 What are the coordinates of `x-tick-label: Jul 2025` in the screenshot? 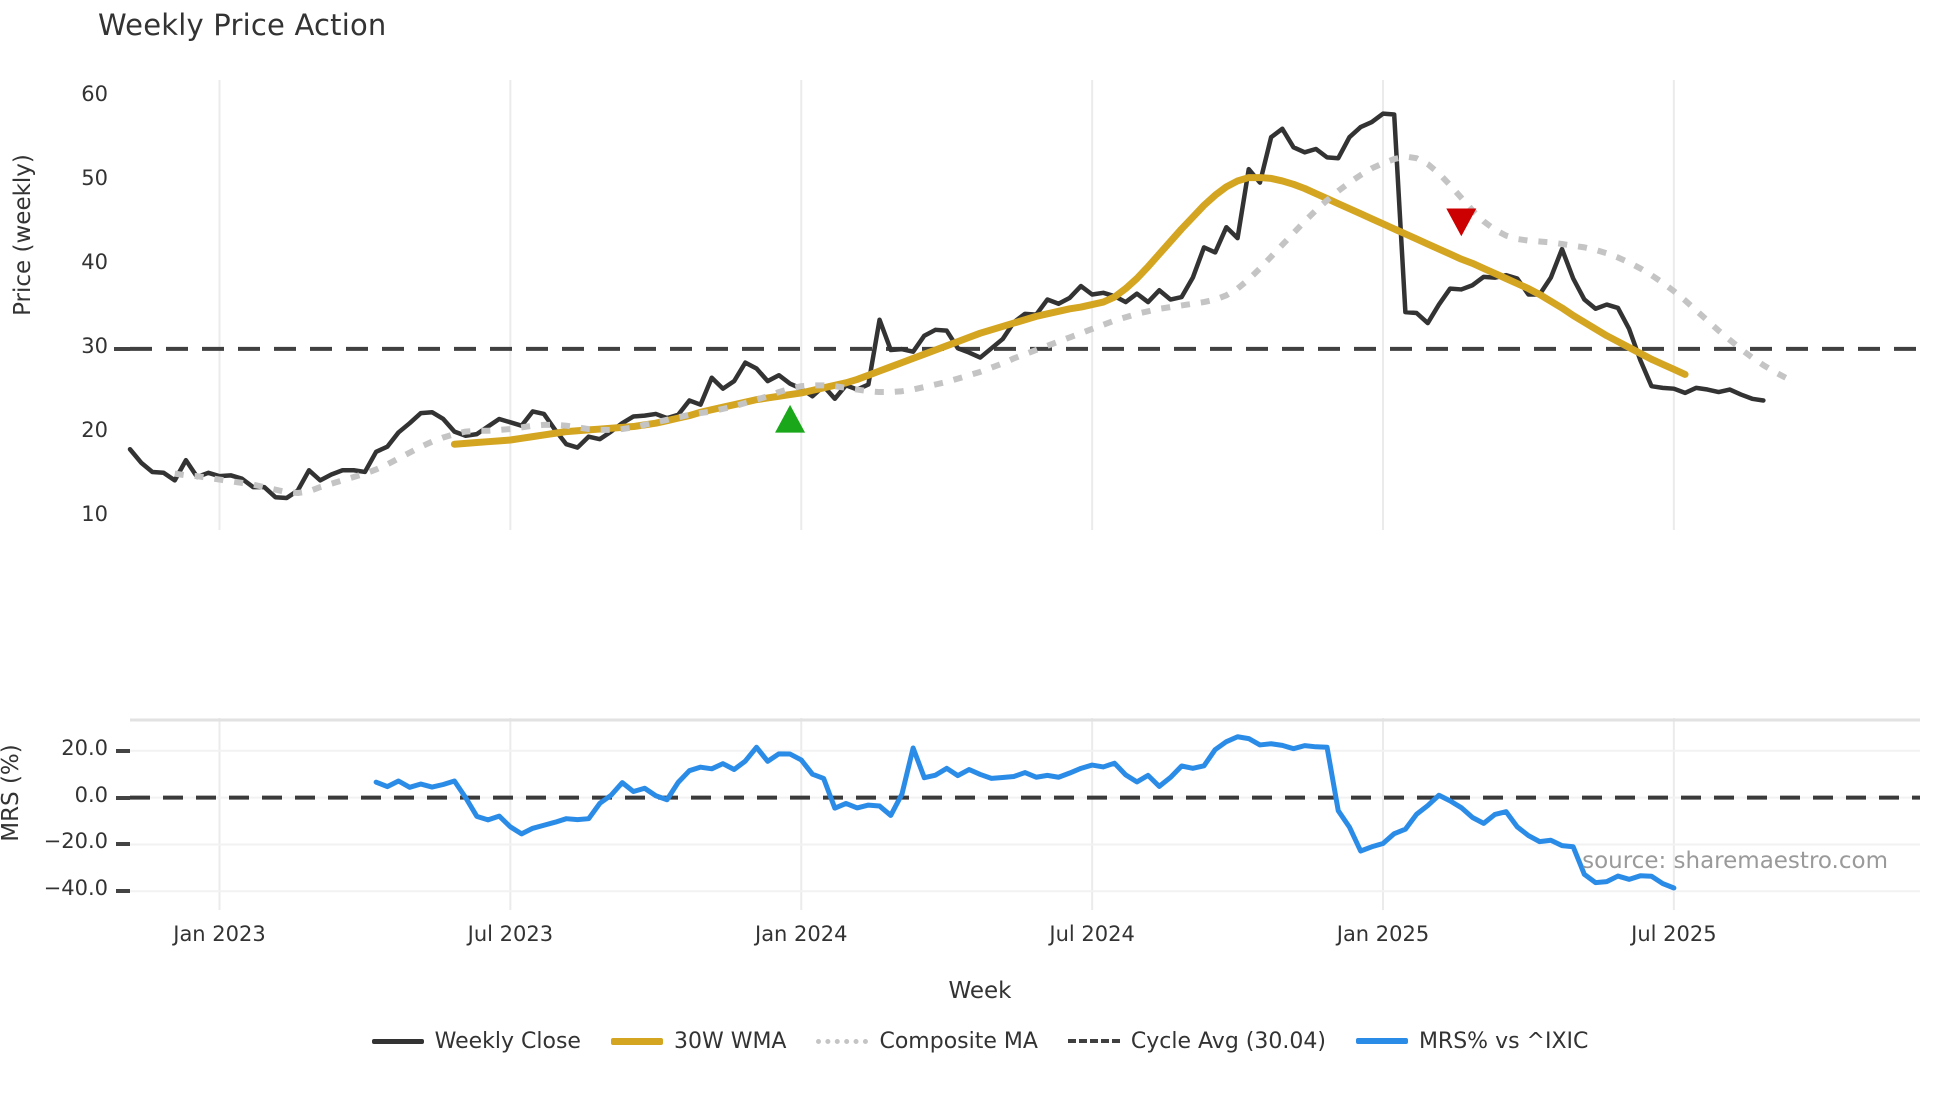 It's located at (1674, 934).